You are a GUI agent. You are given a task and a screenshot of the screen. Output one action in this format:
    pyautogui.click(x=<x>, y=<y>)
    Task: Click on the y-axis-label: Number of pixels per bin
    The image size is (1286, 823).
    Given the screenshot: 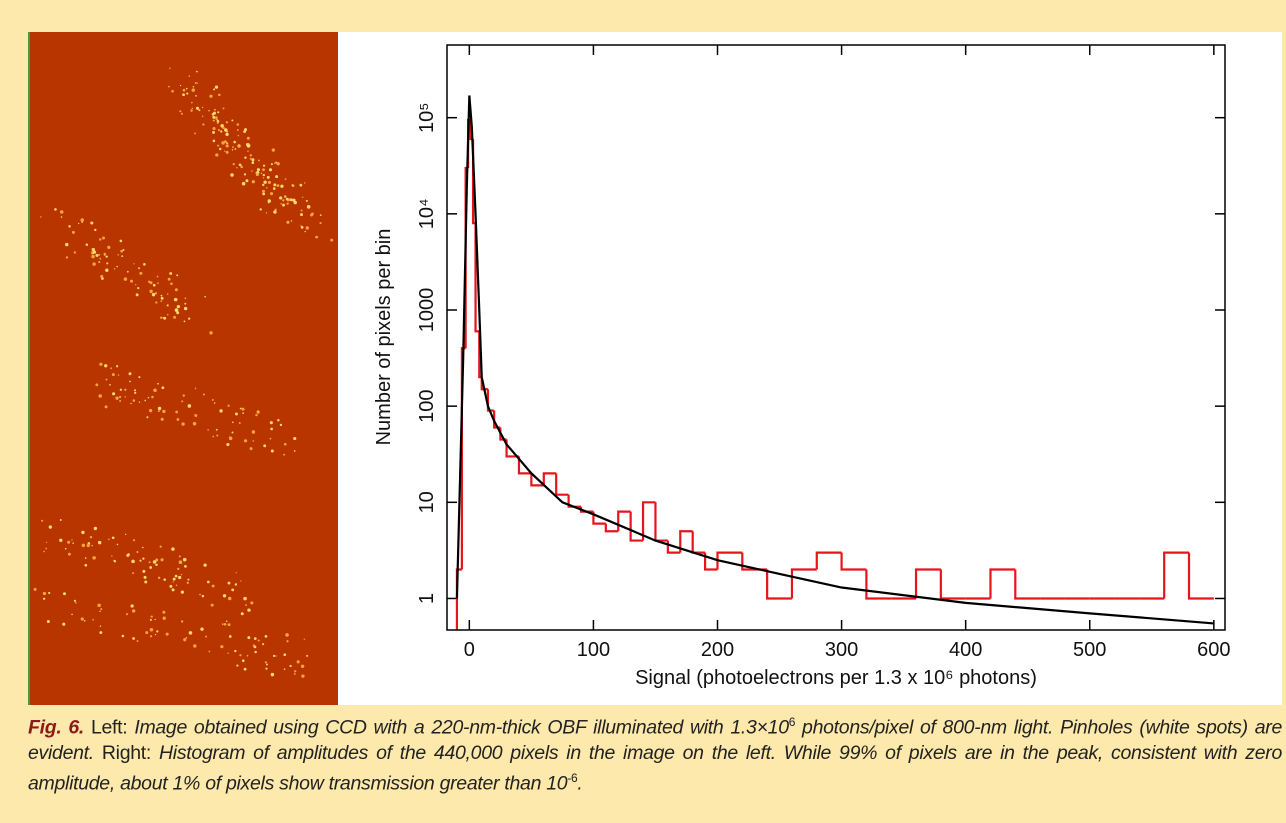 What is the action you would take?
    pyautogui.click(x=384, y=337)
    